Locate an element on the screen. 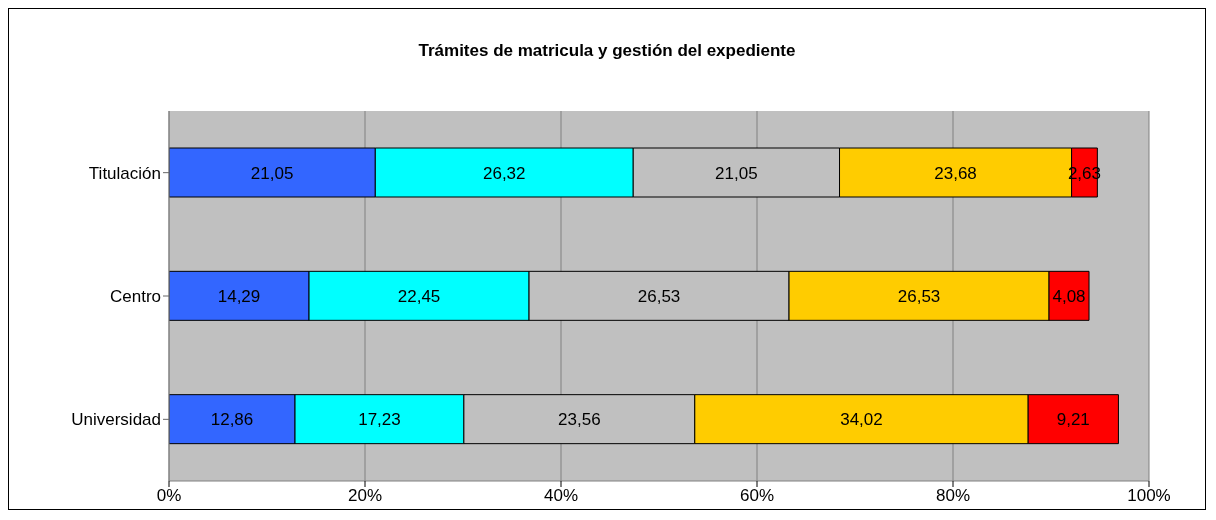 This screenshot has width=1216, height=520. data-label: 22,45 is located at coordinates (419, 296).